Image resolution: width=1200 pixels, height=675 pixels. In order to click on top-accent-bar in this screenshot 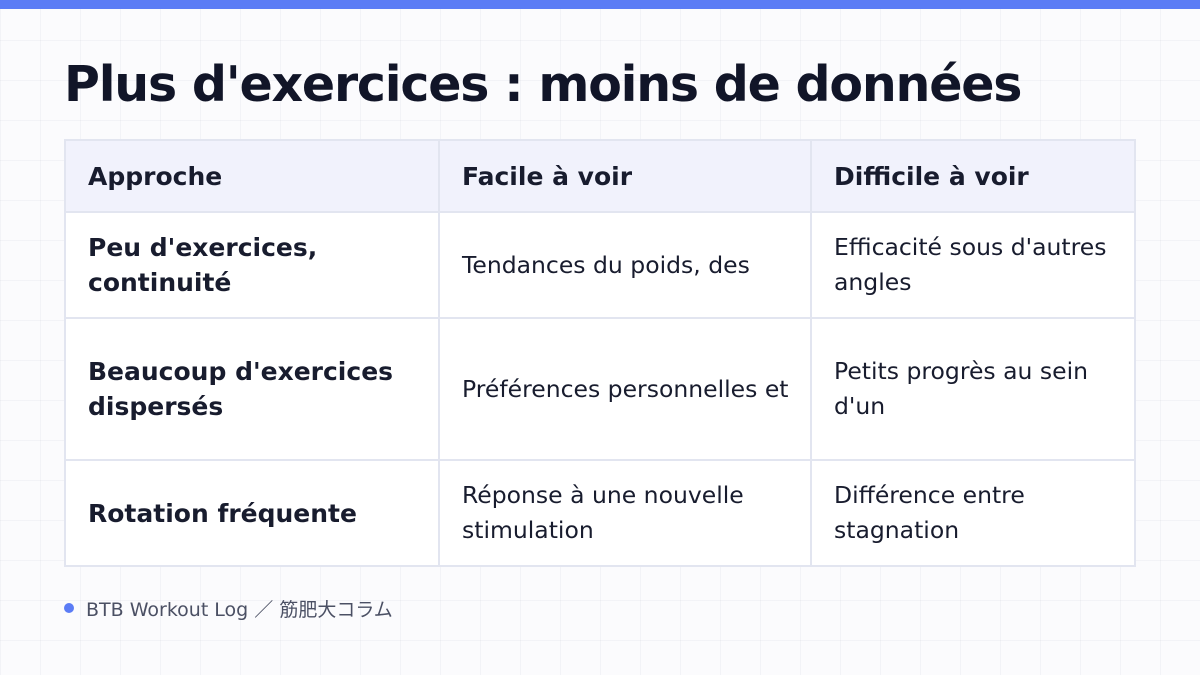, I will do `click(600, 4)`.